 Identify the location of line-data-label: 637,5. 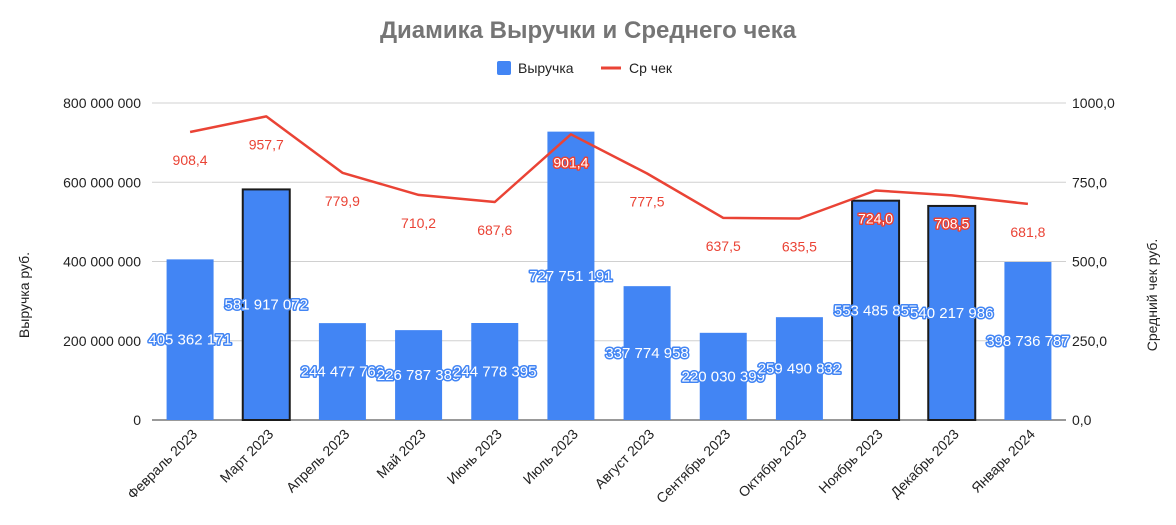
(723, 246).